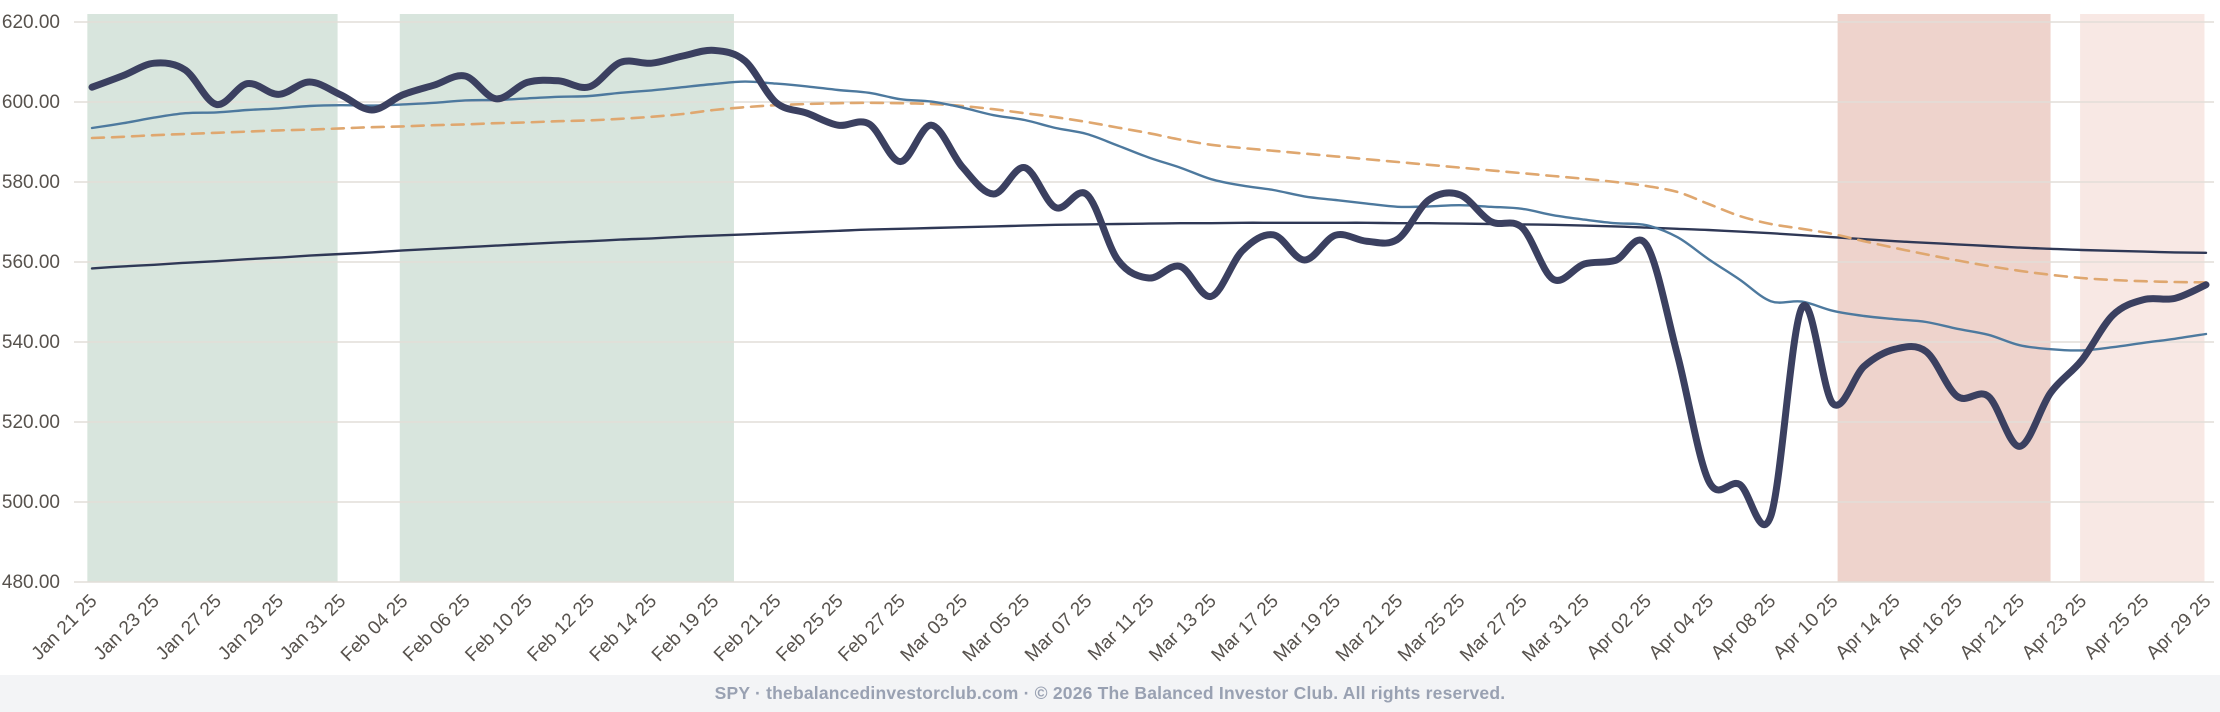 This screenshot has width=2220, height=712. What do you see at coordinates (1743, 627) in the screenshot?
I see `x-axis-label: Apr 08 25` at bounding box center [1743, 627].